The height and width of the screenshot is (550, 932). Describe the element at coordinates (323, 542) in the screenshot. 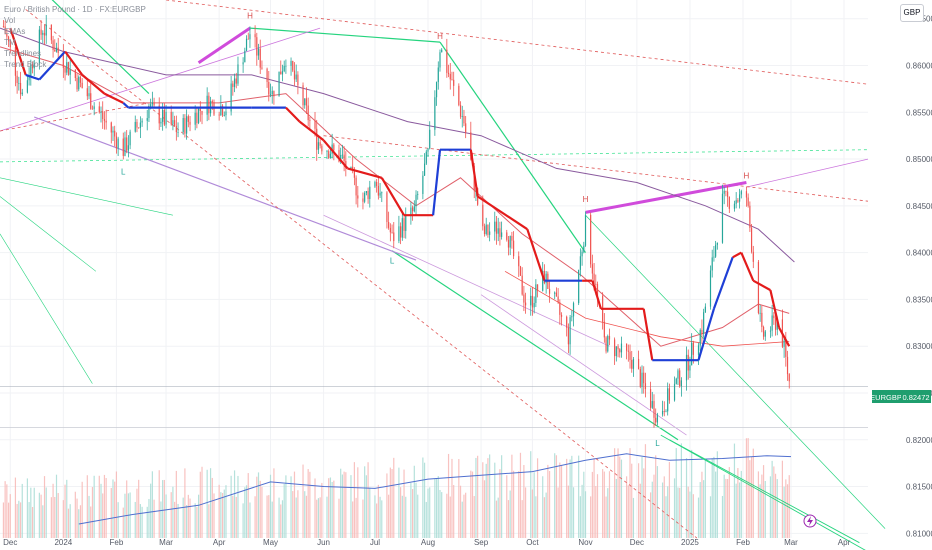

I see `time-tick-label: Jun` at that location.